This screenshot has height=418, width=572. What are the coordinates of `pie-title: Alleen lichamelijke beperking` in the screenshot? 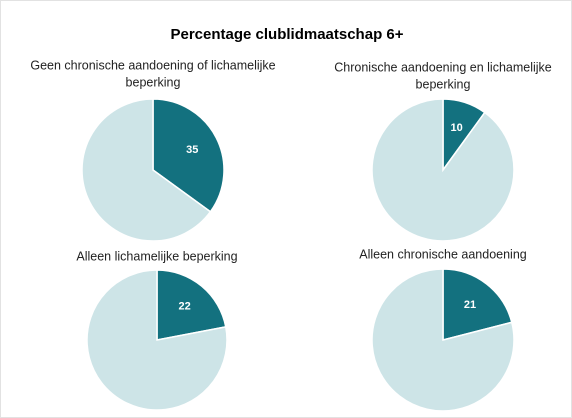 It's located at (156, 256).